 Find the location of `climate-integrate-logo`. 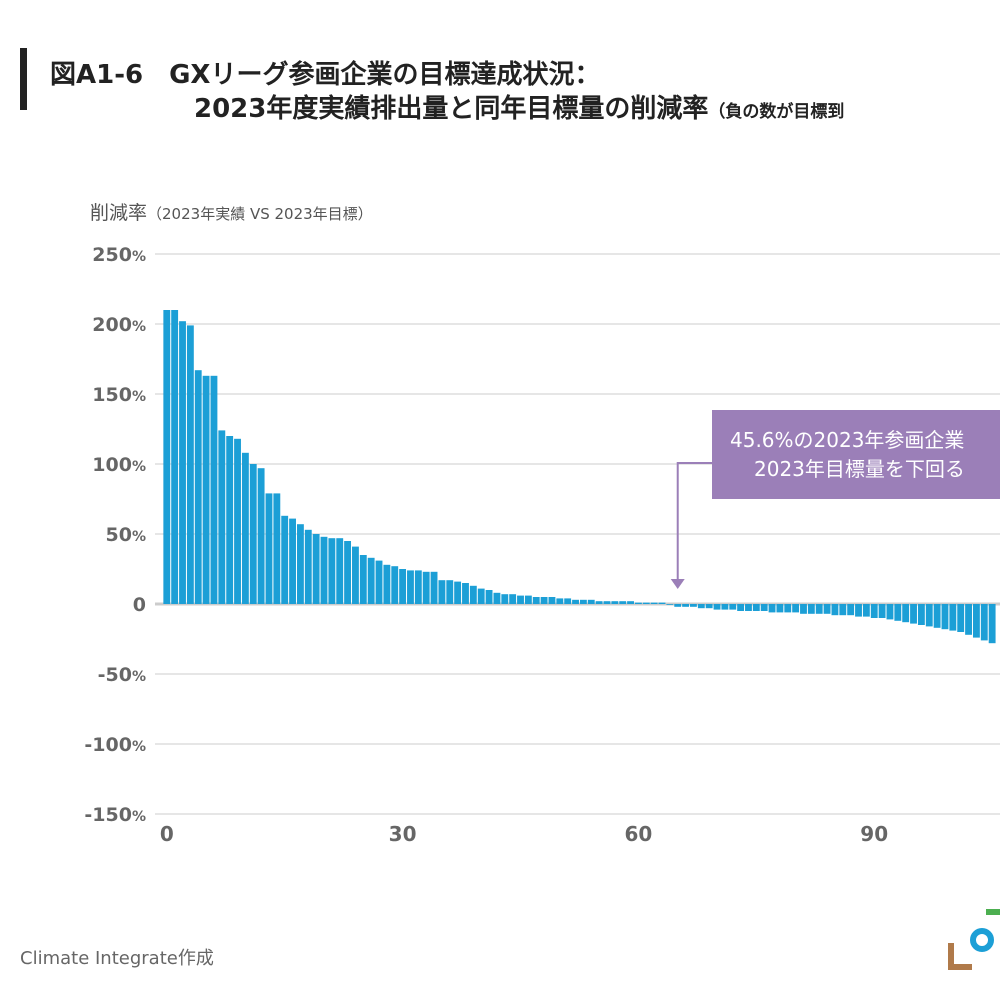

climate-integrate-logo is located at coordinates (974, 939).